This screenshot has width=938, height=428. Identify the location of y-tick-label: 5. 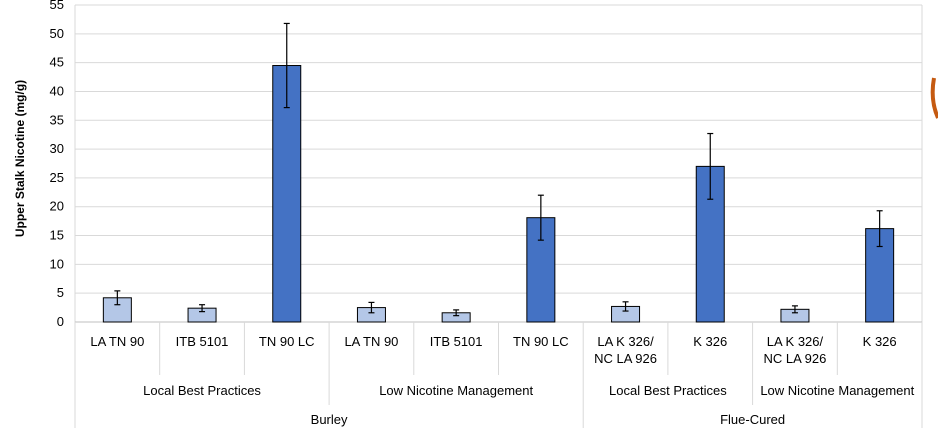
(60, 292).